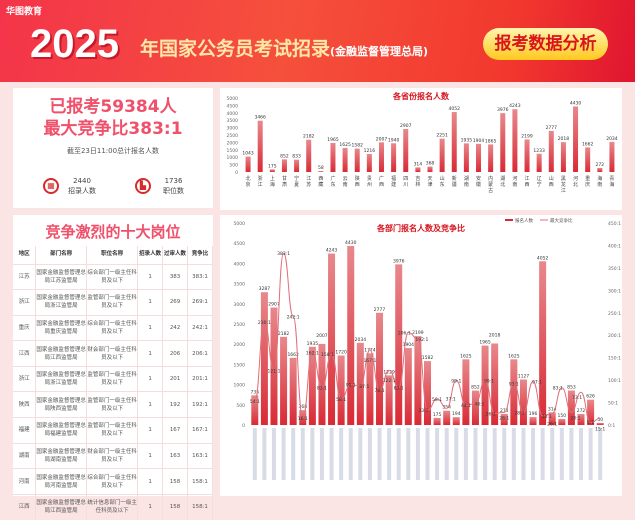 This screenshot has width=635, height=520. What do you see at coordinates (235, 49) in the screenshot?
I see `title-main: 年国家公务员考试招录` at bounding box center [235, 49].